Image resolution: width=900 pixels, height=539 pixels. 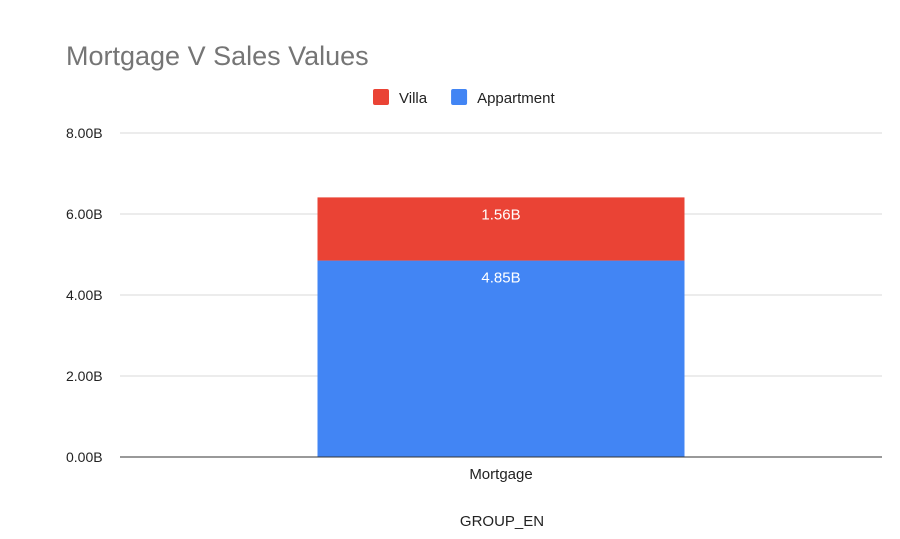 I want to click on y-tick-label: 0.00B, so click(x=84, y=457).